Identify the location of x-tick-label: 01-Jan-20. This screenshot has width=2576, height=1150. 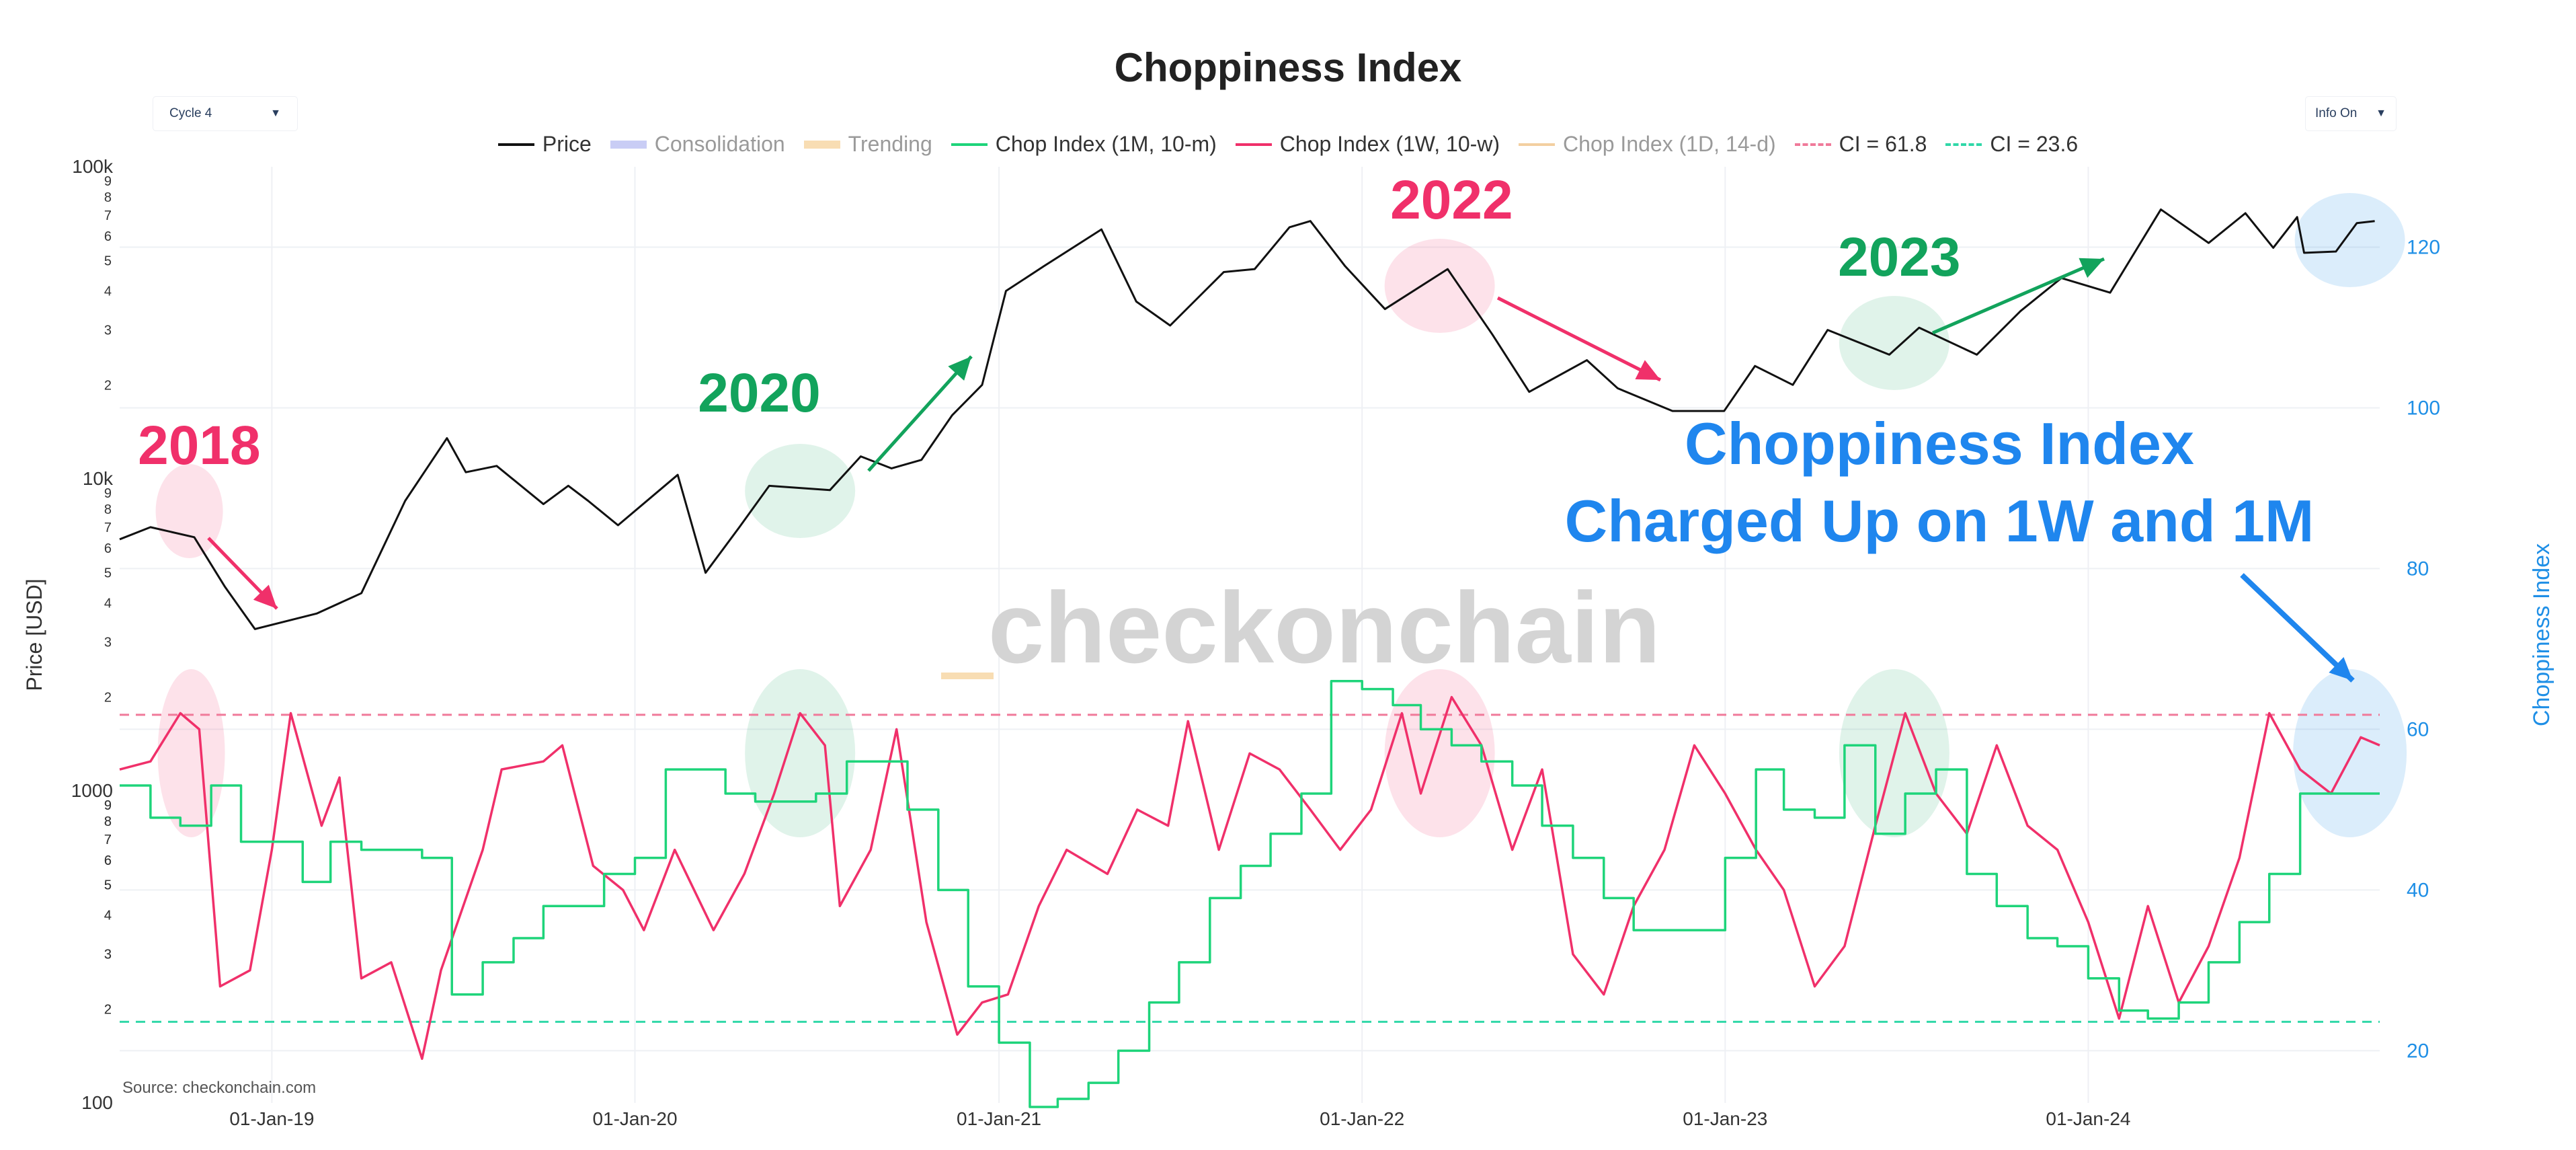
(634, 1119).